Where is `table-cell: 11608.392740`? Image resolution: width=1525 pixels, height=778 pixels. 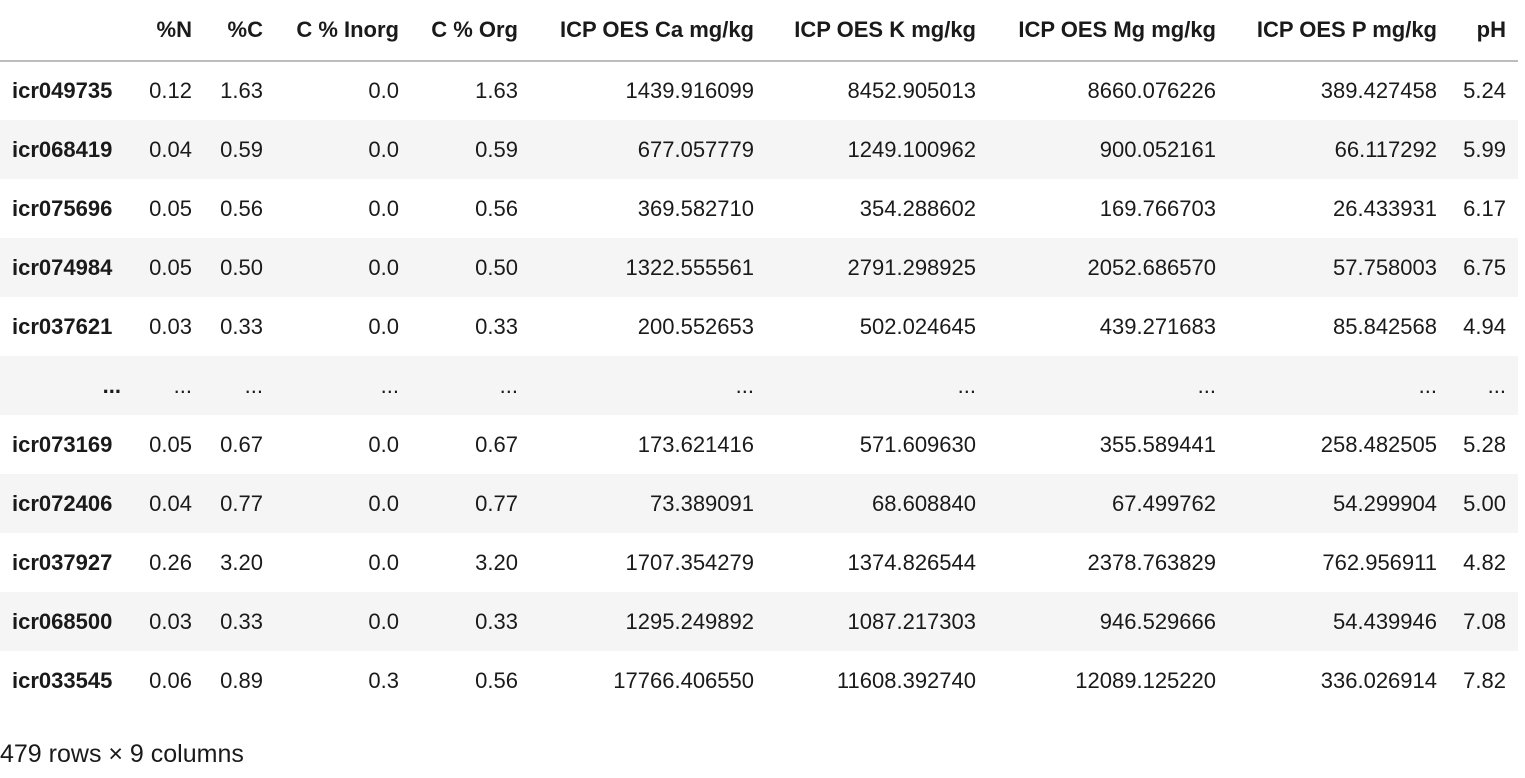
table-cell: 11608.392740 is located at coordinates (906, 680).